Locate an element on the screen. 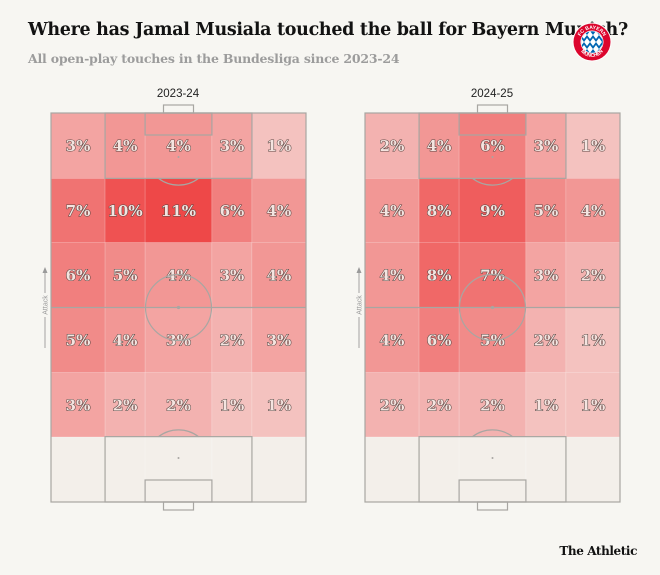  attack-label-bg is located at coordinates (359, 305).